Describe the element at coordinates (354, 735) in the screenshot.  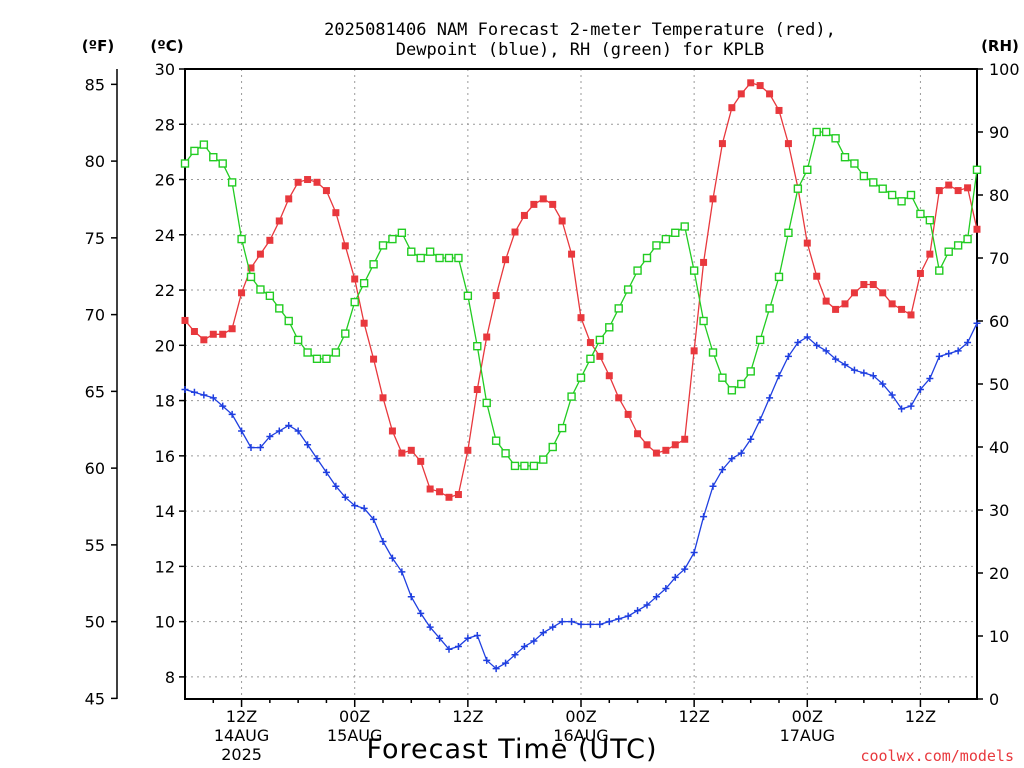
I see `x-tick-label-date: 15AUG` at that location.